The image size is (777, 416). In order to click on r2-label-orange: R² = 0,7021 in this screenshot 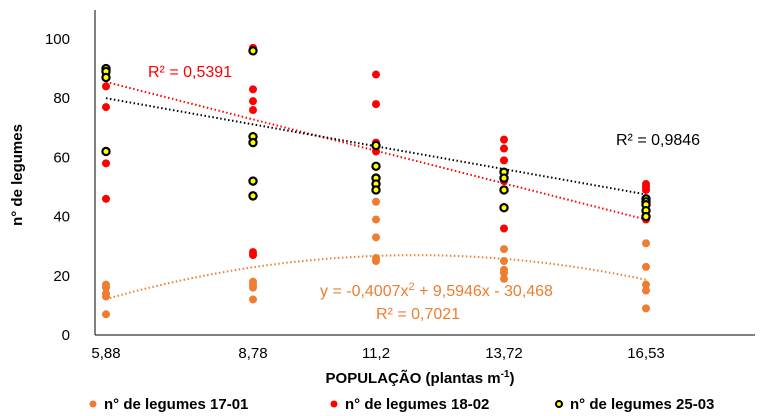, I will do `click(418, 314)`.